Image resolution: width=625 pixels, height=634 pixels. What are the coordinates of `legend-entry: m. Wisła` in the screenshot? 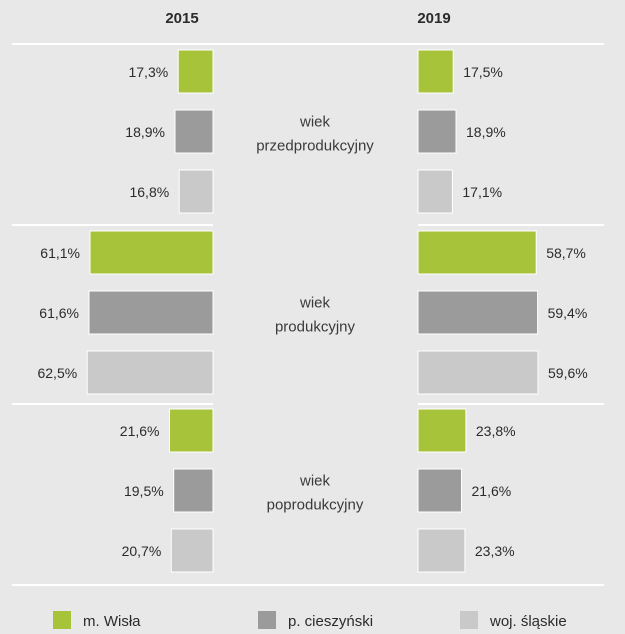 It's located at (112, 621).